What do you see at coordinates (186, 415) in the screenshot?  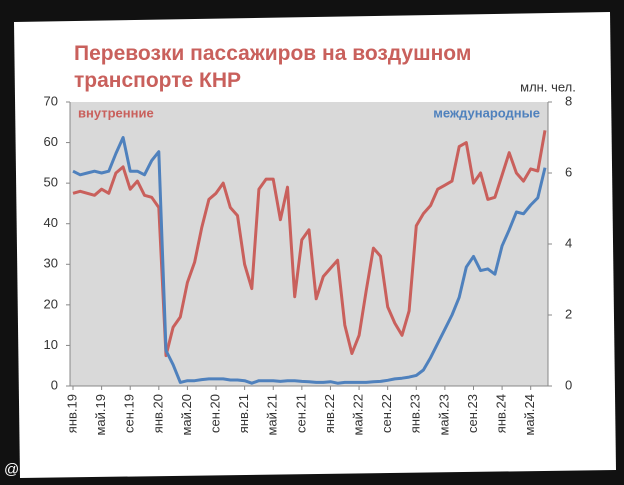 I see `x-tick-label: май.20` at bounding box center [186, 415].